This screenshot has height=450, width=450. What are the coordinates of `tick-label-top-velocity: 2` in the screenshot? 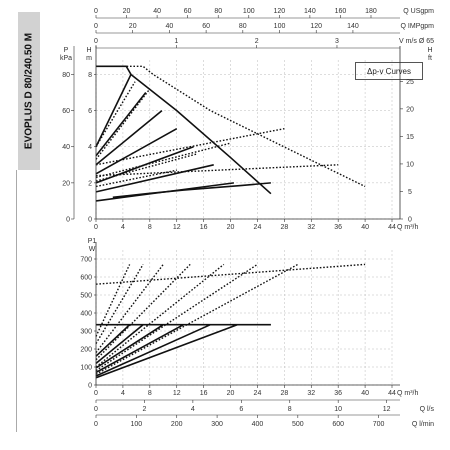 It's located at (257, 41).